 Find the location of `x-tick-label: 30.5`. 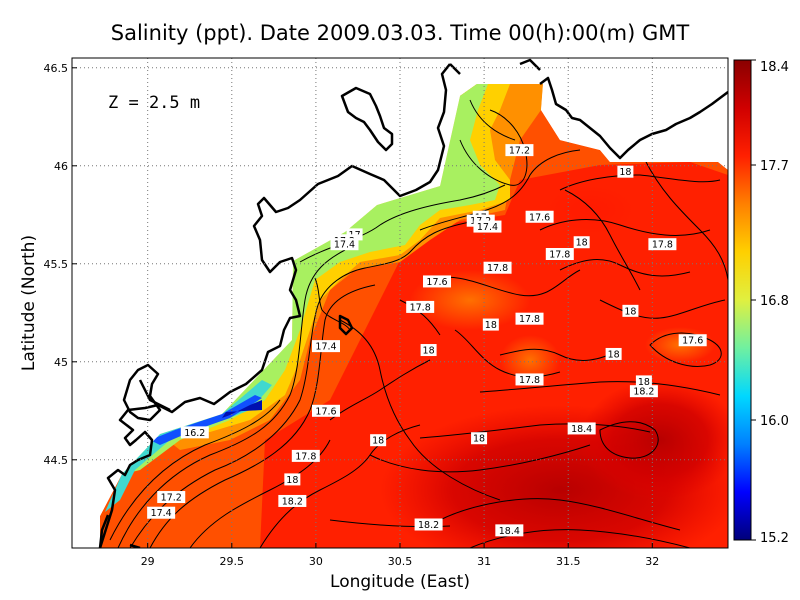

x-tick-label: 30.5 is located at coordinates (400, 561).